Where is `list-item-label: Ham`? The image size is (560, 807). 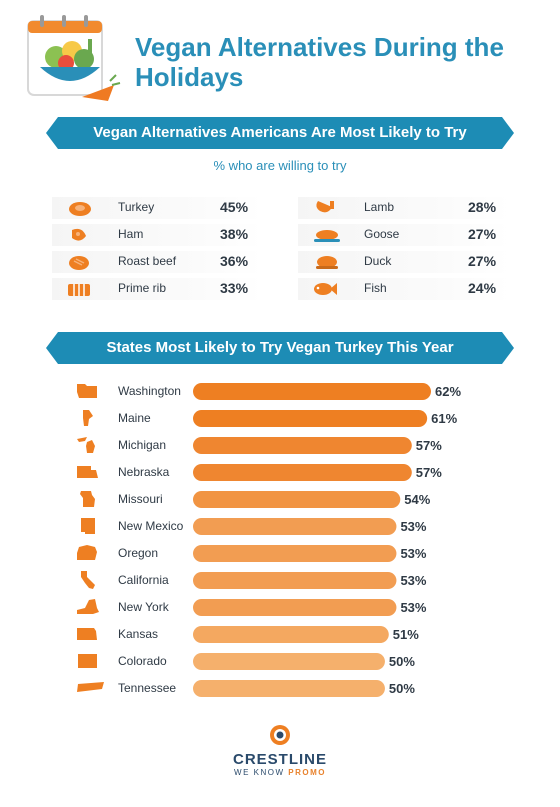
list-item-label: Ham is located at coordinates (131, 234).